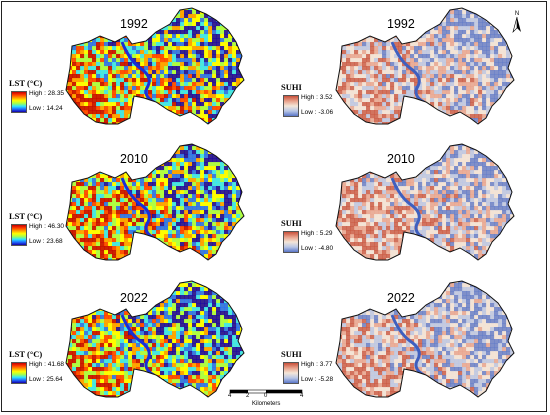 The height and width of the screenshot is (415, 550). Describe the element at coordinates (517, 14) in the screenshot. I see `north-label: N` at that location.